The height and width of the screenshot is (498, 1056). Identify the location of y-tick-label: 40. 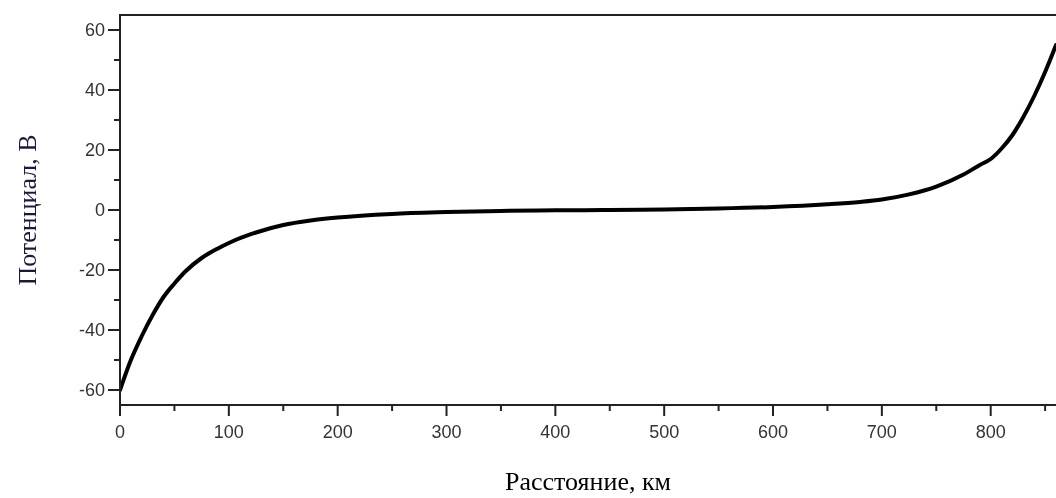
(94, 90).